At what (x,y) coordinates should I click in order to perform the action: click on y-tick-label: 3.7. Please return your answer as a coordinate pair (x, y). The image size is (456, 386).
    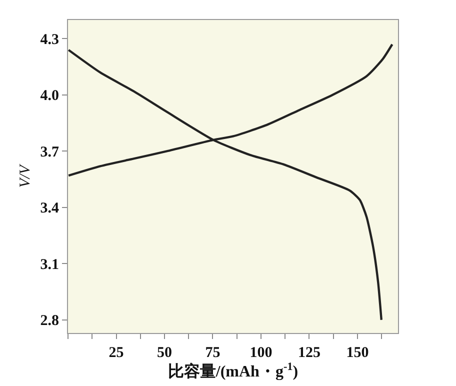
    Looking at the image, I should click on (50, 152).